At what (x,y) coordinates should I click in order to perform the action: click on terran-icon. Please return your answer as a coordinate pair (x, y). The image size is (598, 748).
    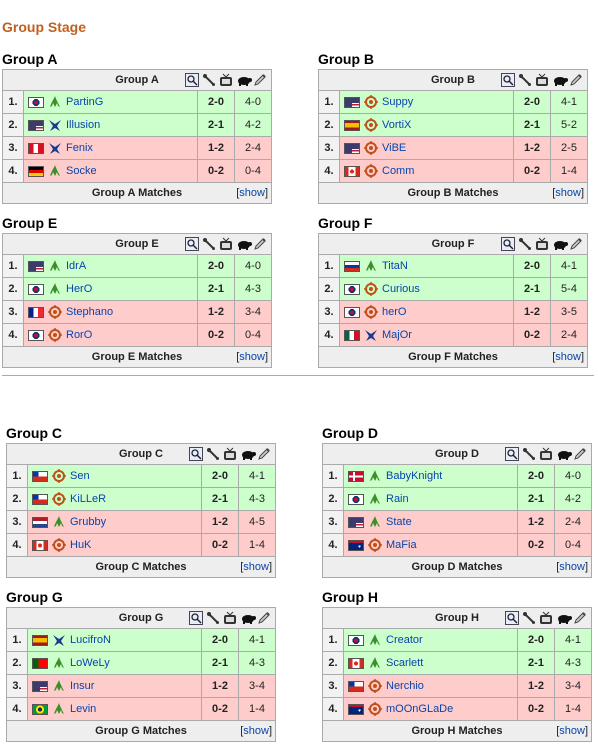
    Looking at the image, I should click on (375, 686).